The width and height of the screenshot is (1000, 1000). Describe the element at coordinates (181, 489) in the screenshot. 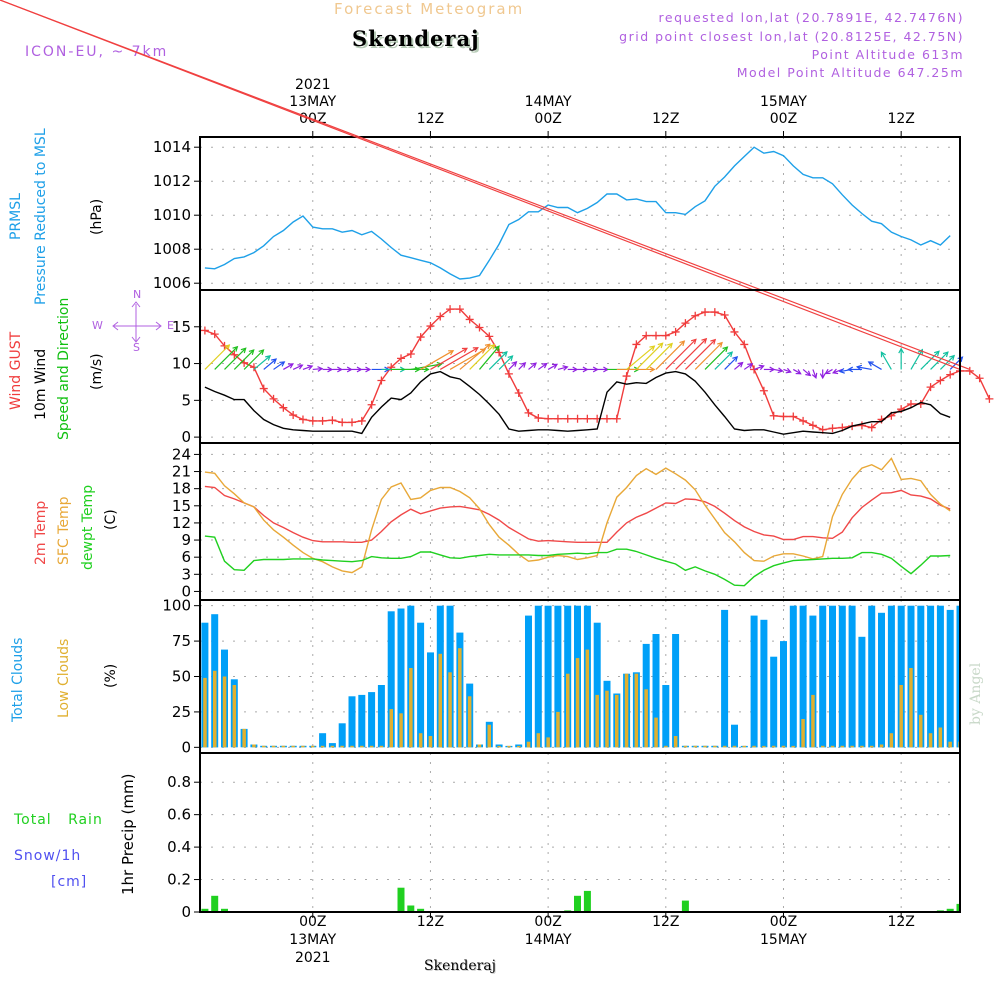

I see `y-tick-label: 18` at that location.